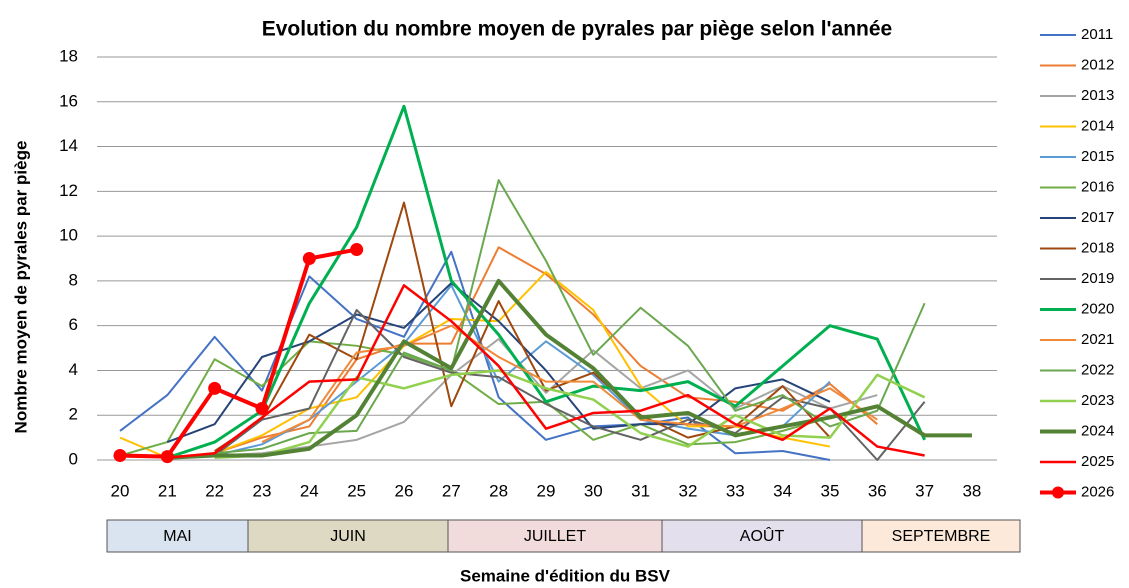 The image size is (1129, 588). What do you see at coordinates (1097, 461) in the screenshot?
I see `legend-label: 2025` at bounding box center [1097, 461].